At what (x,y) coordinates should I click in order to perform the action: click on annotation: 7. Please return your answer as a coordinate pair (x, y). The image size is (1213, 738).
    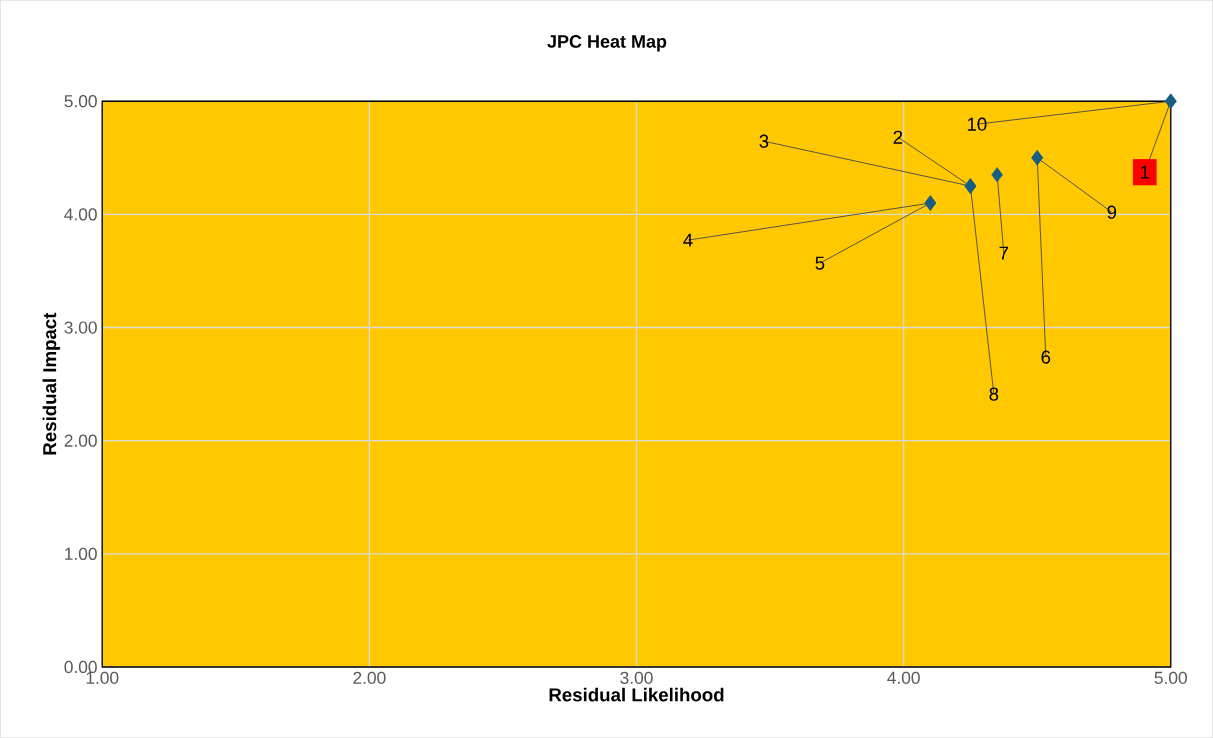
    Looking at the image, I should click on (1004, 253).